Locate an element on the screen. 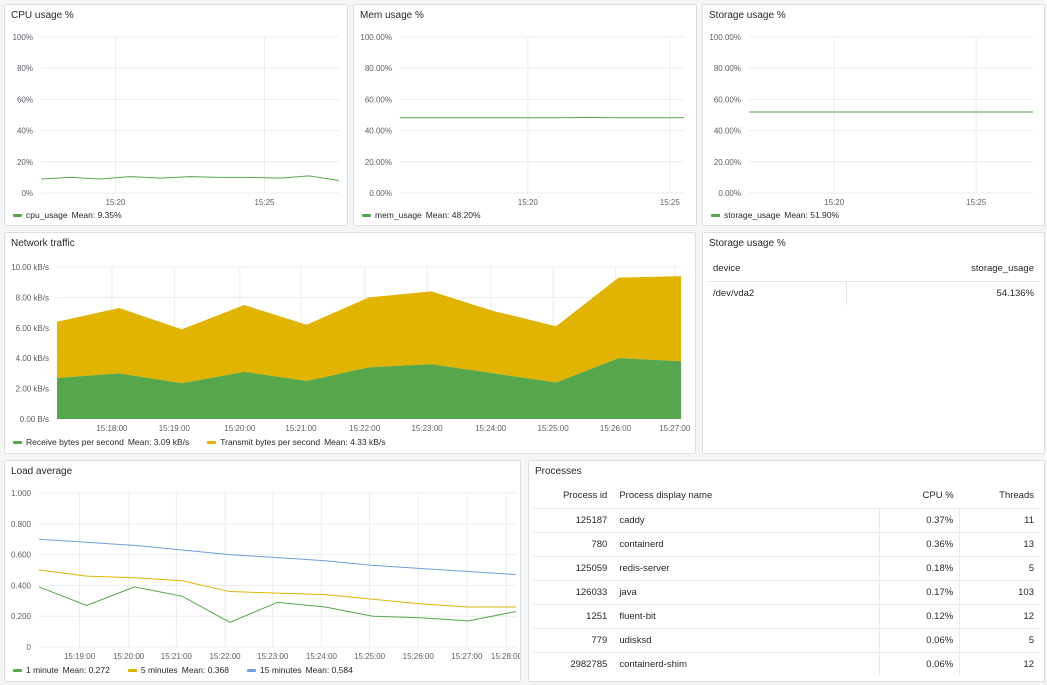 The width and height of the screenshot is (1047, 685). legend-mean: Mean: 48.20% is located at coordinates (453, 215).